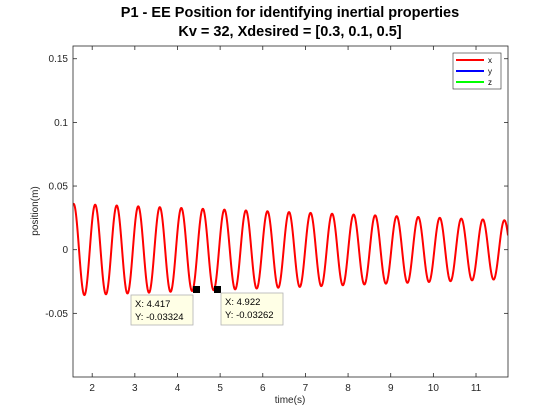  Describe the element at coordinates (348, 388) in the screenshot. I see `x-tick-label: 8` at that location.